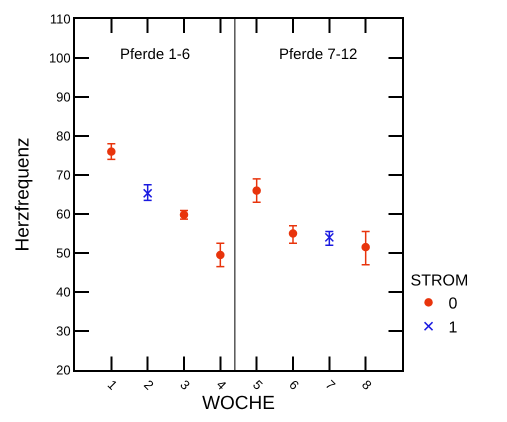 The height and width of the screenshot is (422, 507). I want to click on x-tick-label: 4, so click(222, 384).